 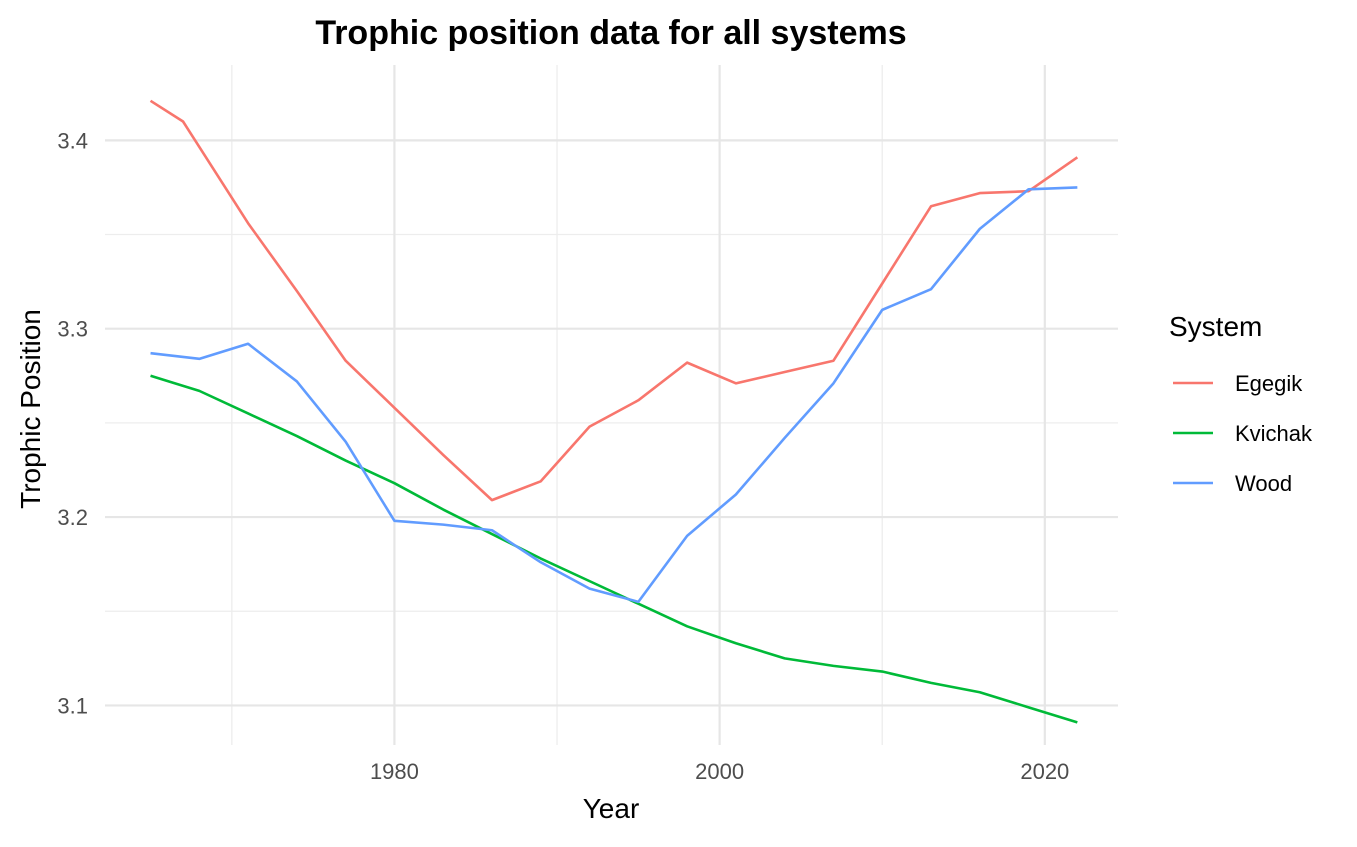 I want to click on y-tick-label: 3.4, so click(x=72, y=140).